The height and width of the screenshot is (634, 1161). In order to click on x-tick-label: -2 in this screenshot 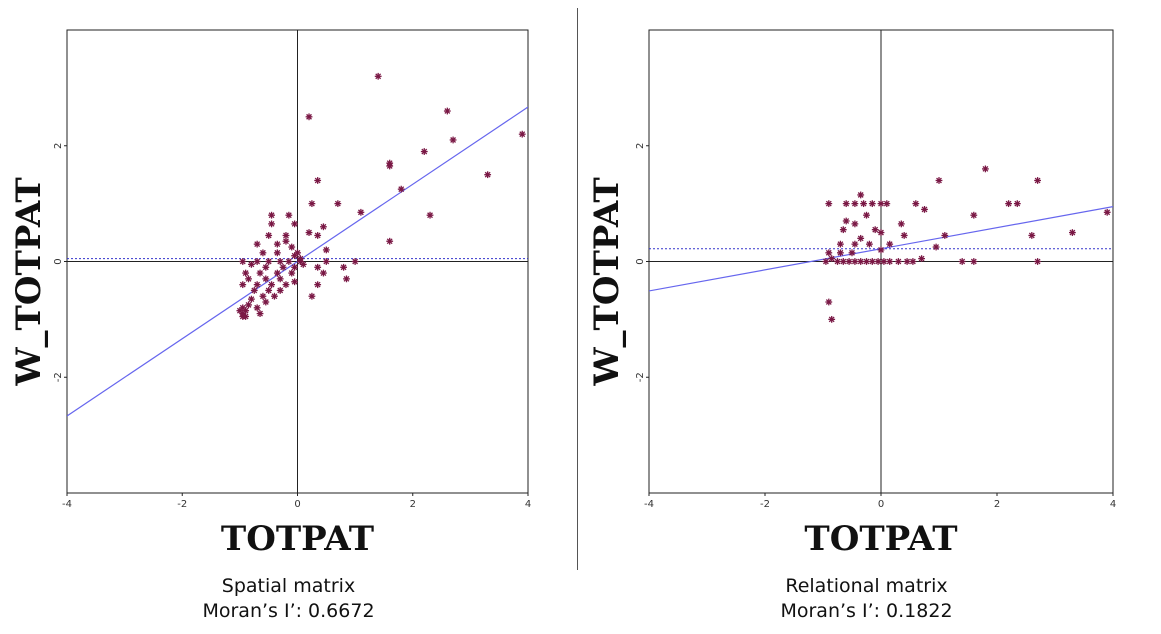, I will do `click(182, 504)`.